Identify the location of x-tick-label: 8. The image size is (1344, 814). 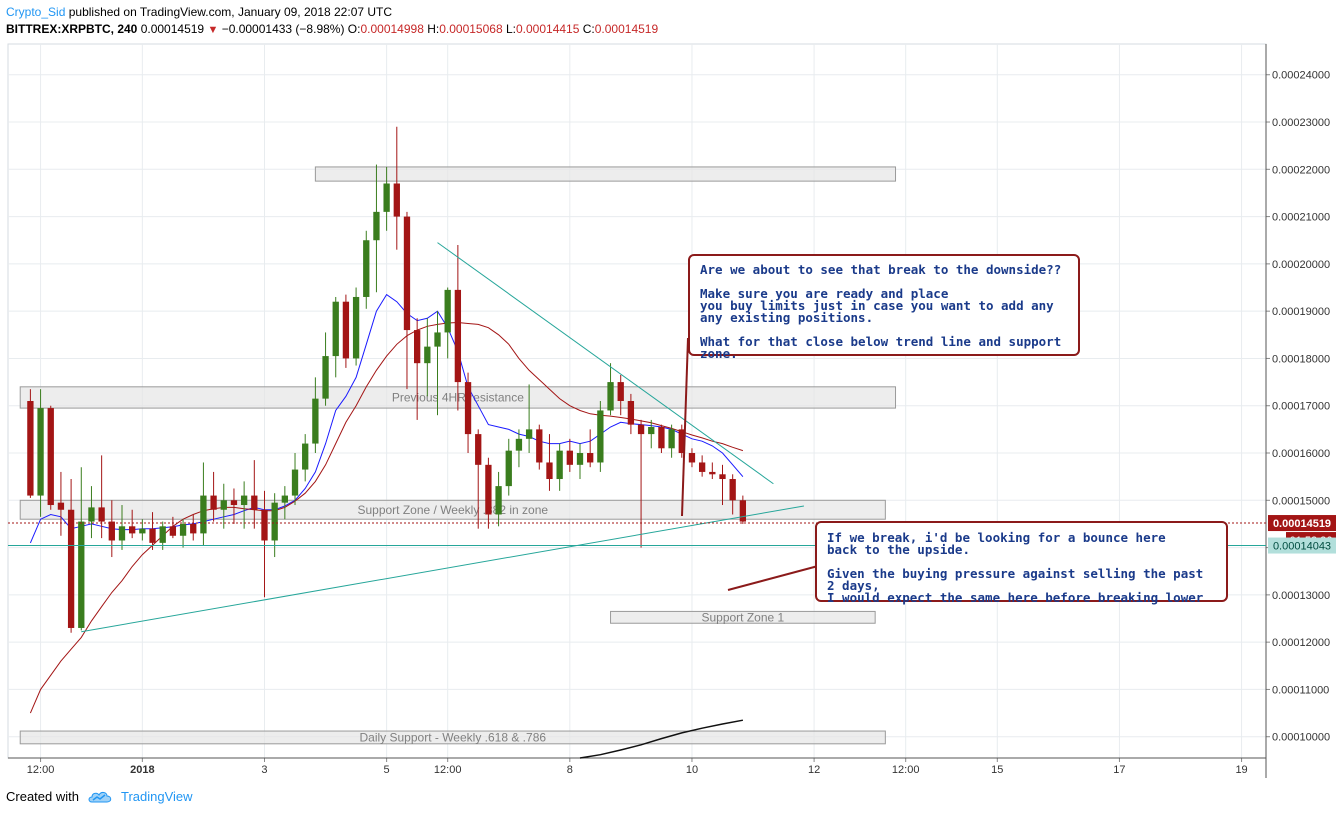
(570, 770).